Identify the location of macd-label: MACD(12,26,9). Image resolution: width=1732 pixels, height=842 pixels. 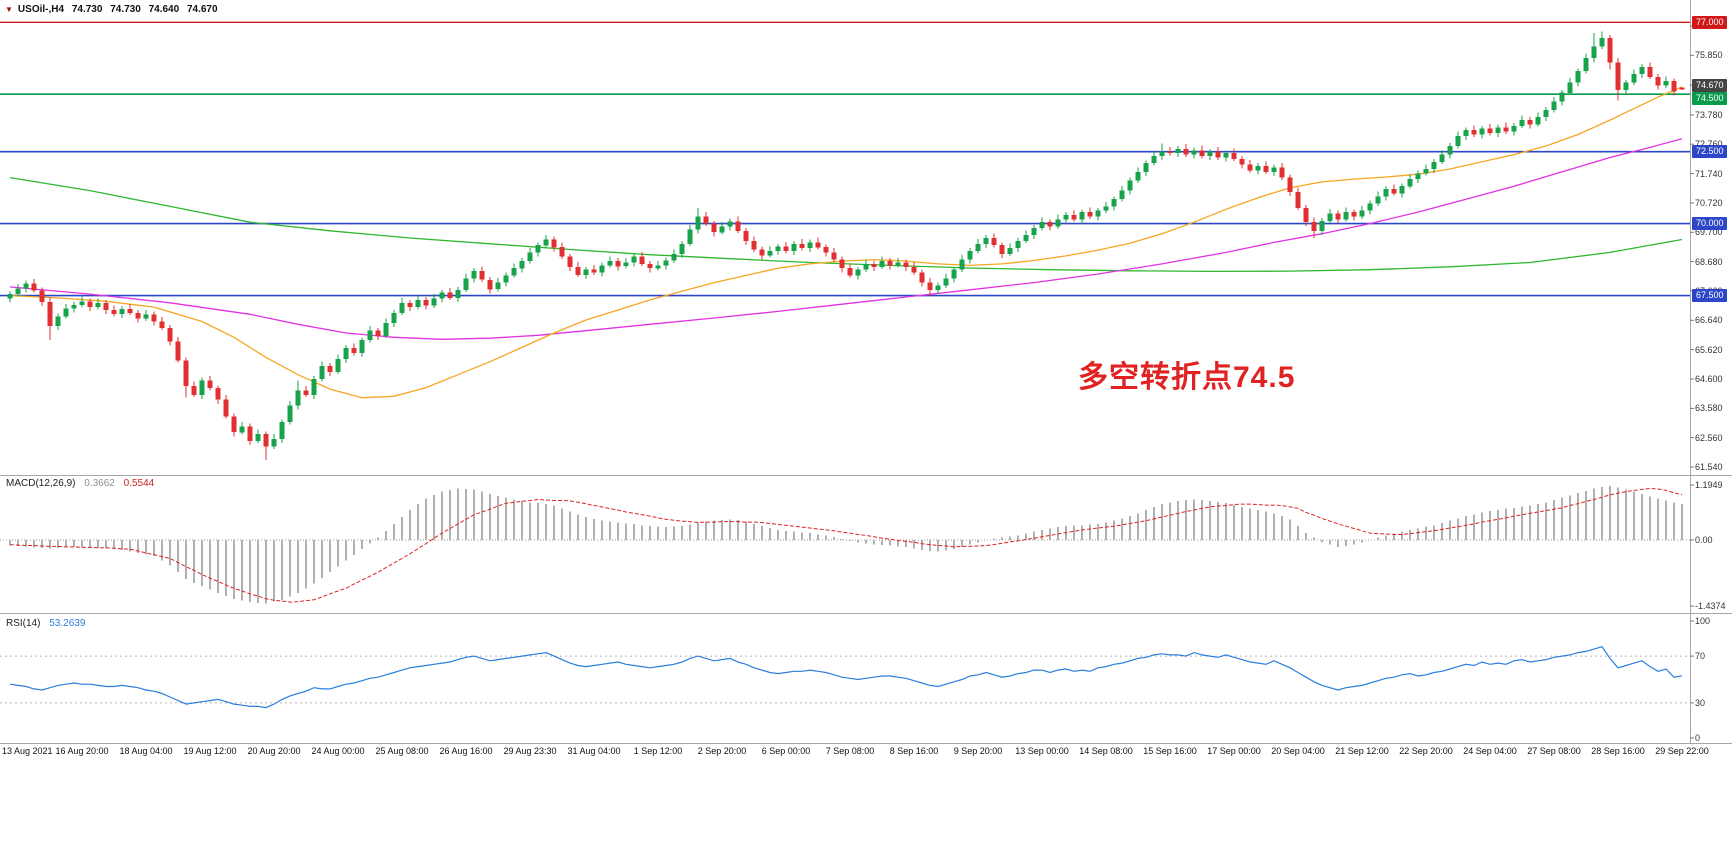
(41, 483).